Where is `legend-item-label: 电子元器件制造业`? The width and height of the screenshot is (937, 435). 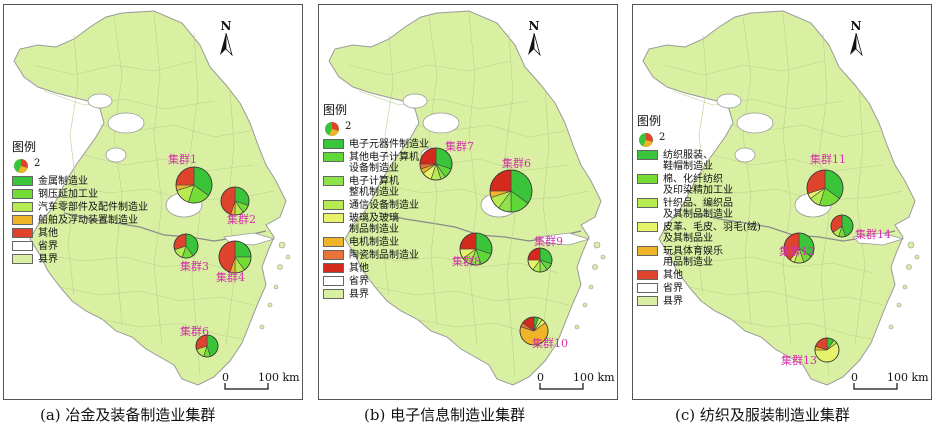 legend-item-label: 电子元器件制造业 is located at coordinates (389, 144).